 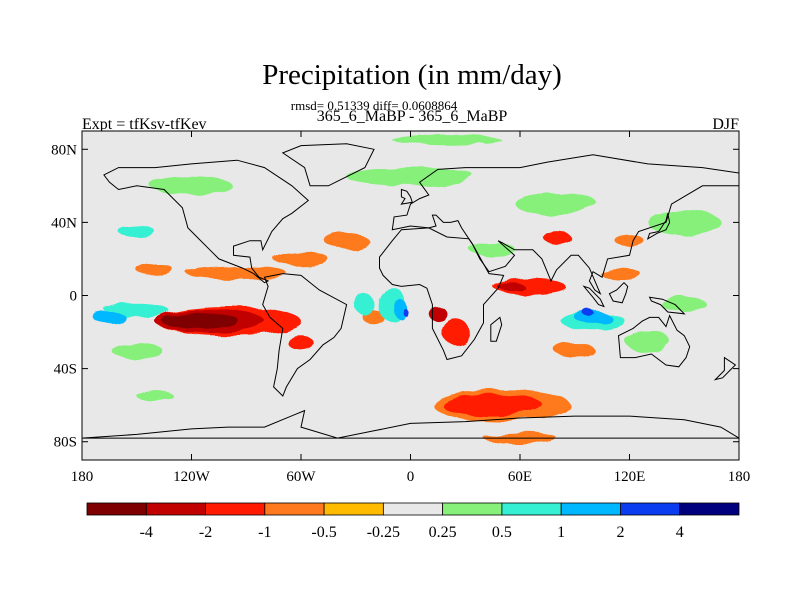 What do you see at coordinates (374, 105) in the screenshot?
I see `stats-line: rmsd= 0.51339 diff= 0.0608864` at bounding box center [374, 105].